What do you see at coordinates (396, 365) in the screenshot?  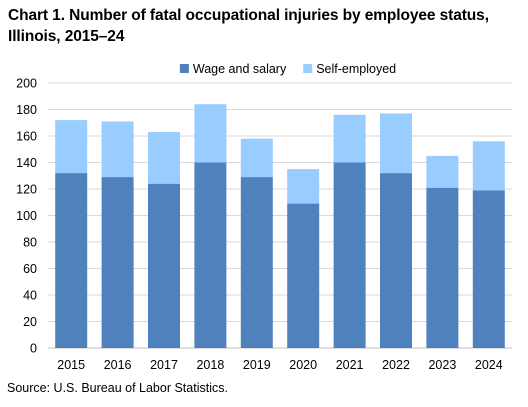 I see `x-tick-label: 2022` at bounding box center [396, 365].